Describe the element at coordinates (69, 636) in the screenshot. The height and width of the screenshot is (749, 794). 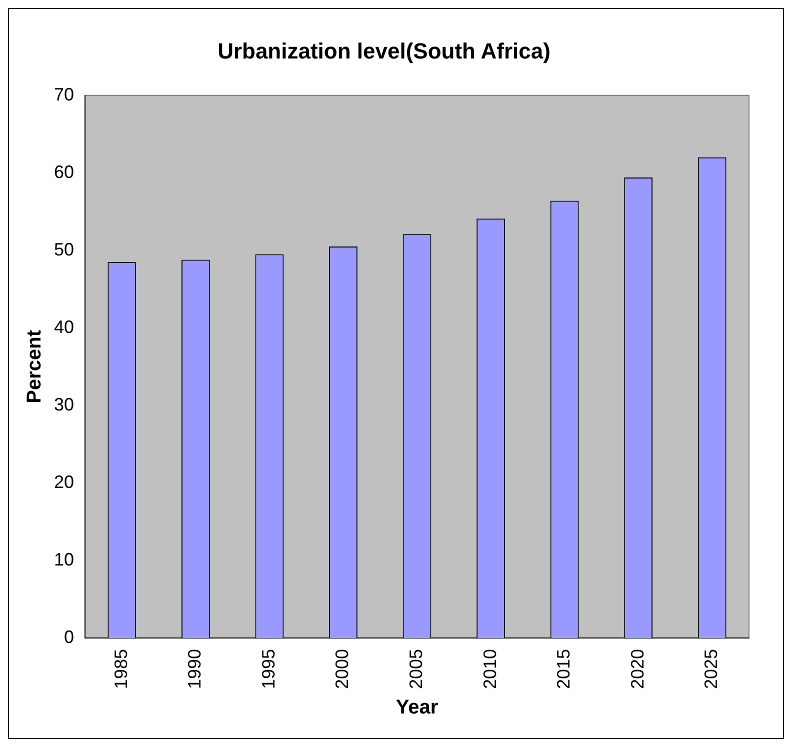
I see `y-tick-label: 0` at that location.